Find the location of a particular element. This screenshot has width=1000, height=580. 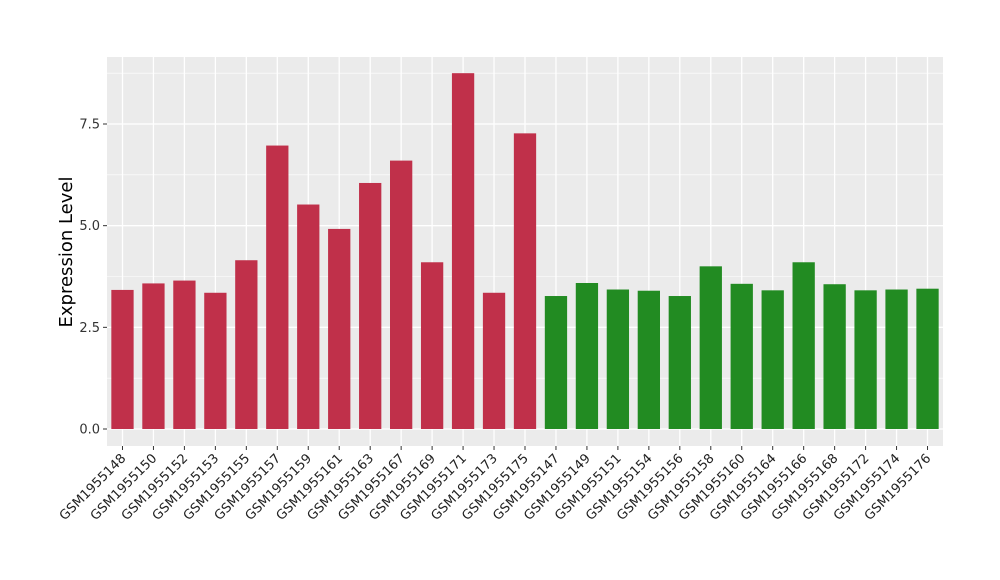

bar-GSM1955175 is located at coordinates (525, 281).